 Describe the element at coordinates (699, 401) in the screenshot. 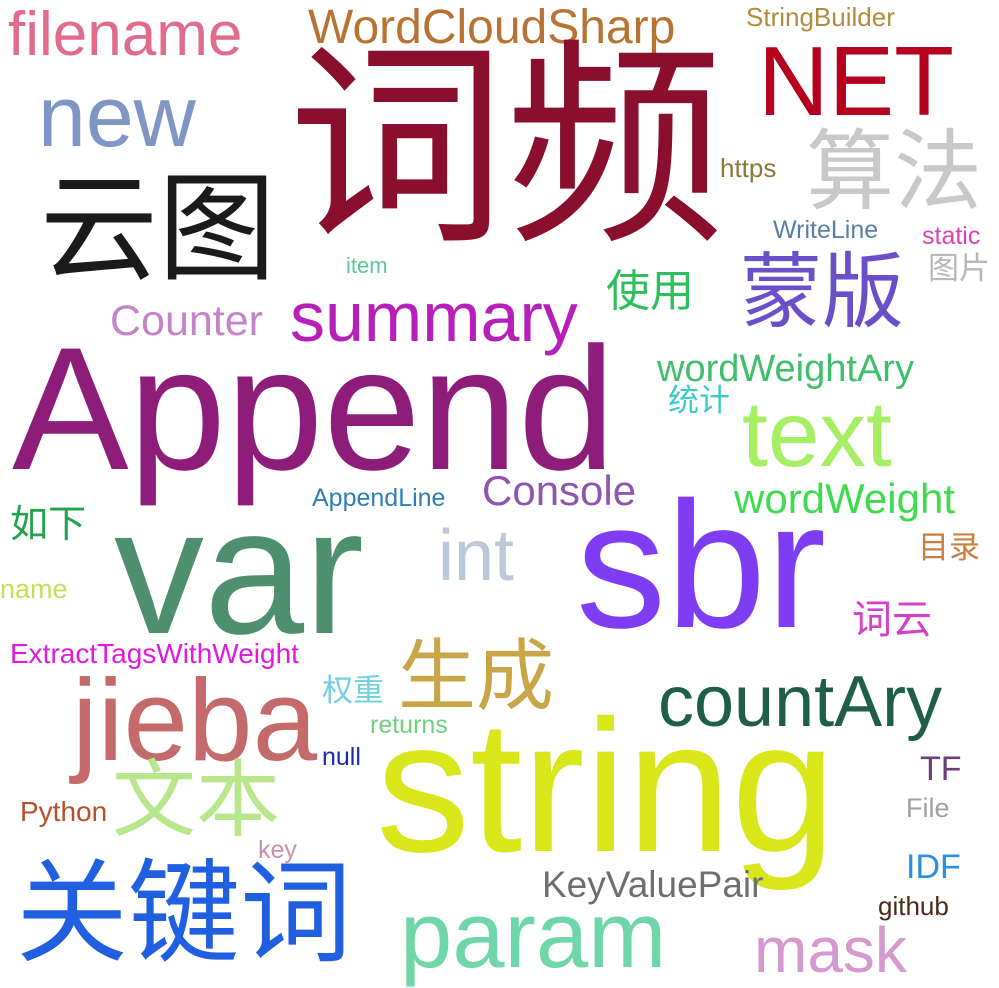

I see `word-tongji: 统计` at that location.